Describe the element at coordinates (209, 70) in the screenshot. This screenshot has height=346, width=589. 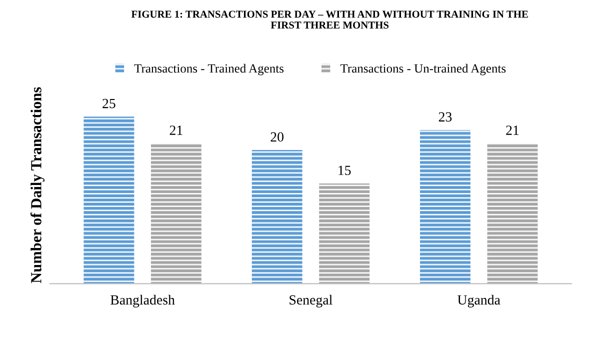
I see `legend-label: Transactions - Trained Agents` at that location.